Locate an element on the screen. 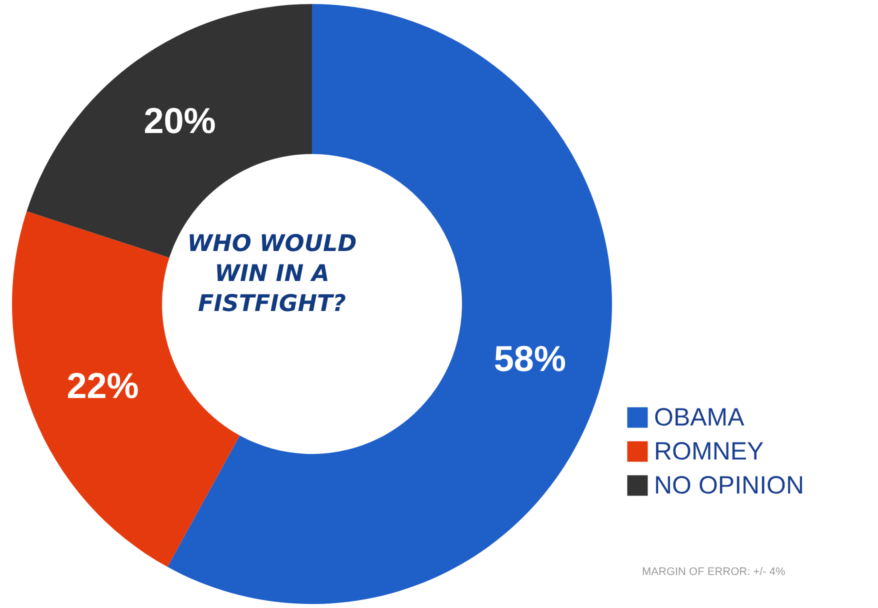 Image resolution: width=878 pixels, height=608 pixels. legend-label: NO OPINION is located at coordinates (729, 486).